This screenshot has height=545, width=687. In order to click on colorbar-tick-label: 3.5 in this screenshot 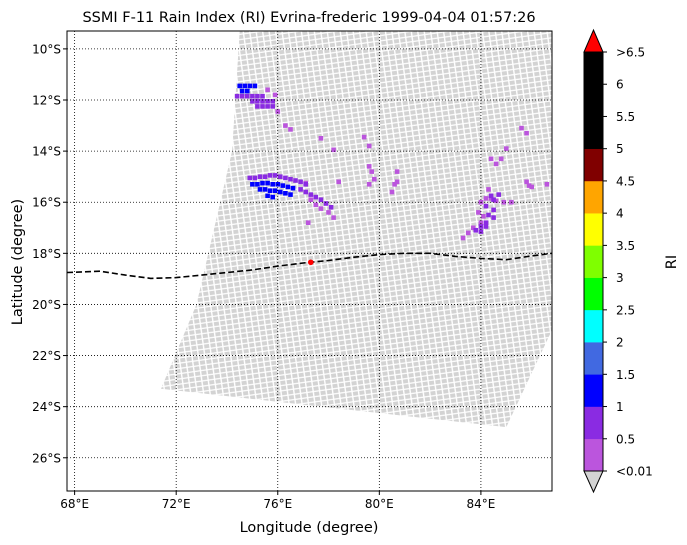, I will do `click(625, 246)`.